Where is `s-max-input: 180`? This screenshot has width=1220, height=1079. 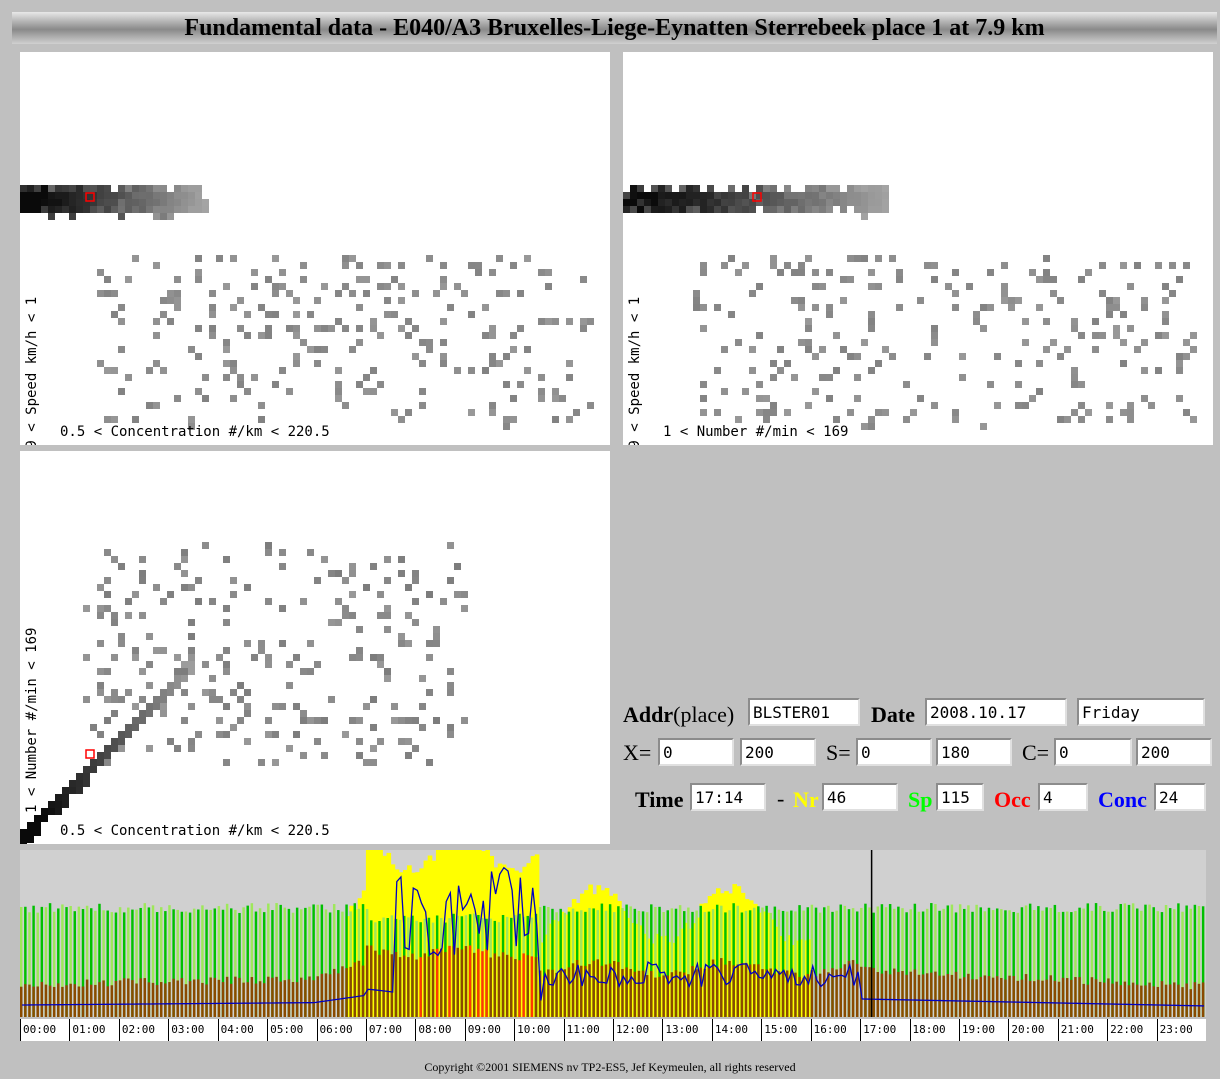
s-max-input: 180 is located at coordinates (974, 752).